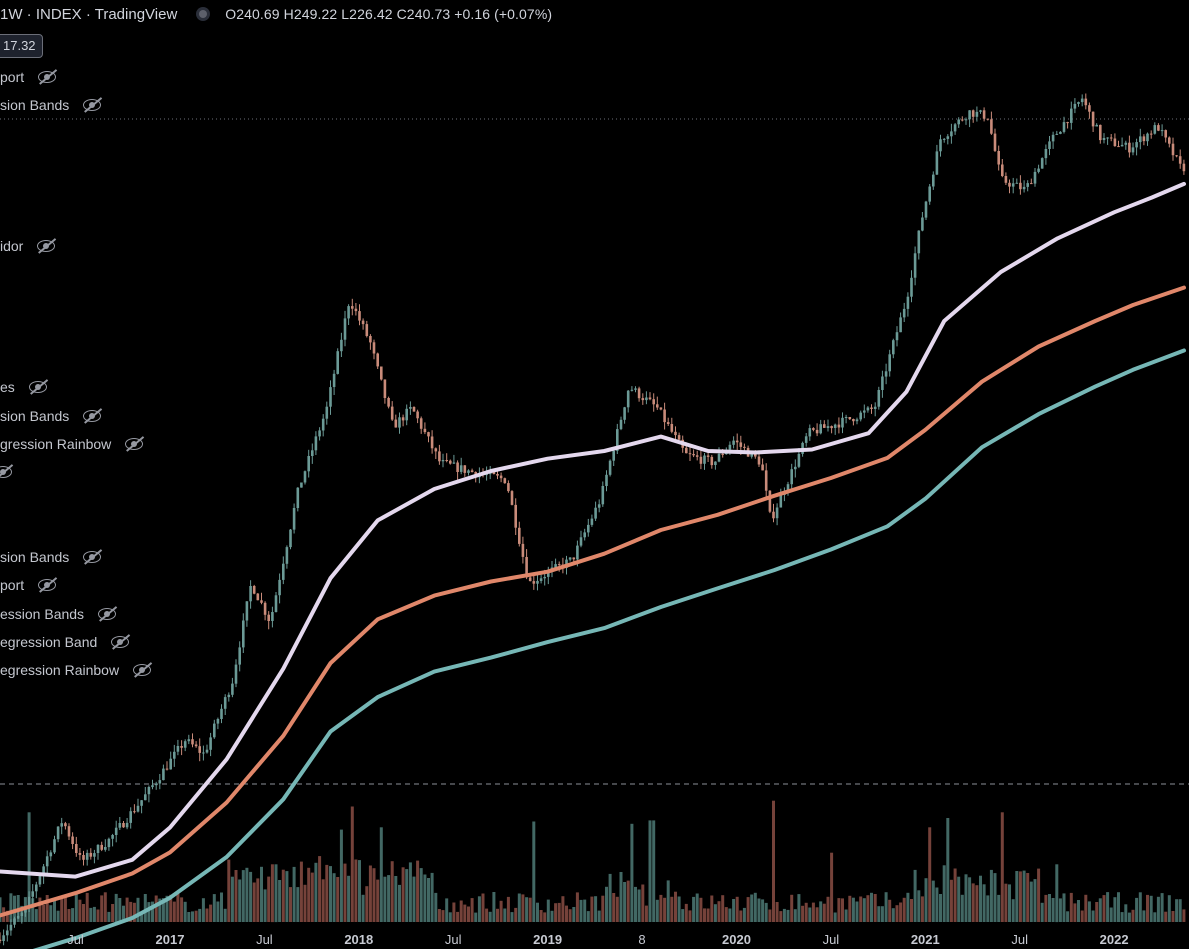  I want to click on indicator-row, so click(6, 472).